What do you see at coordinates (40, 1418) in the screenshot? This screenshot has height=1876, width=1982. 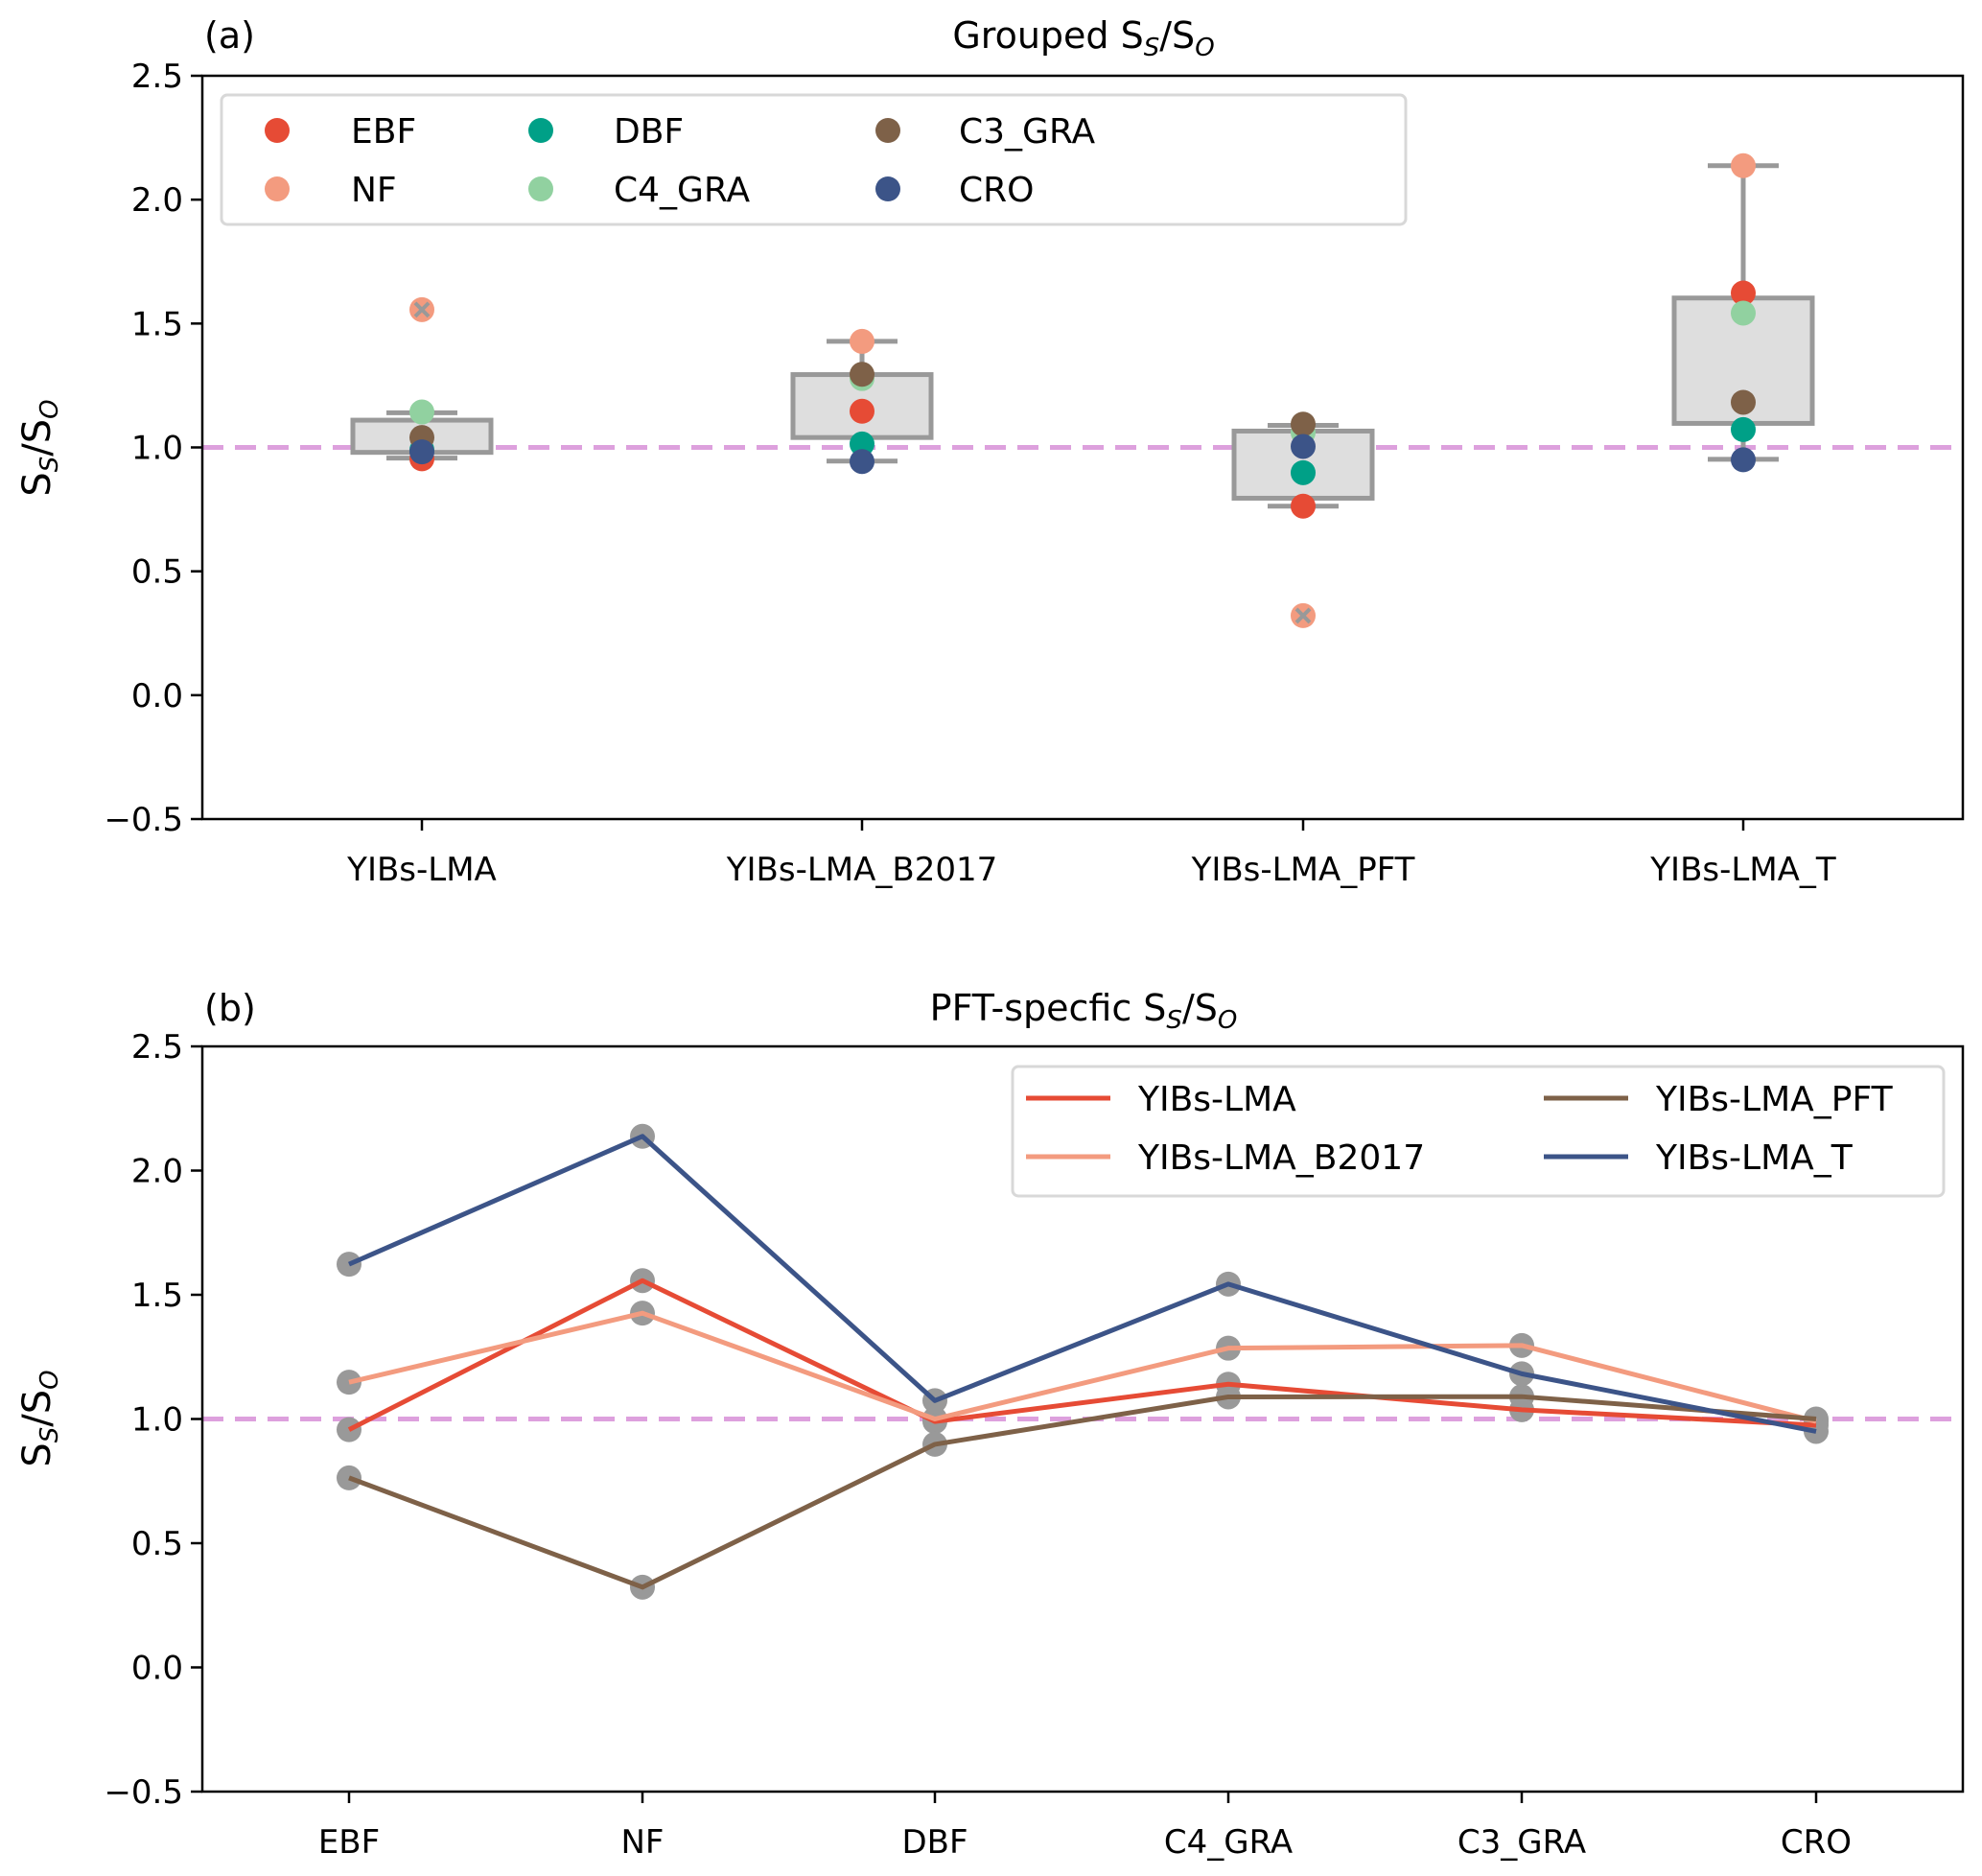 I see `panel-b-ylabel: SS/SO` at bounding box center [40, 1418].